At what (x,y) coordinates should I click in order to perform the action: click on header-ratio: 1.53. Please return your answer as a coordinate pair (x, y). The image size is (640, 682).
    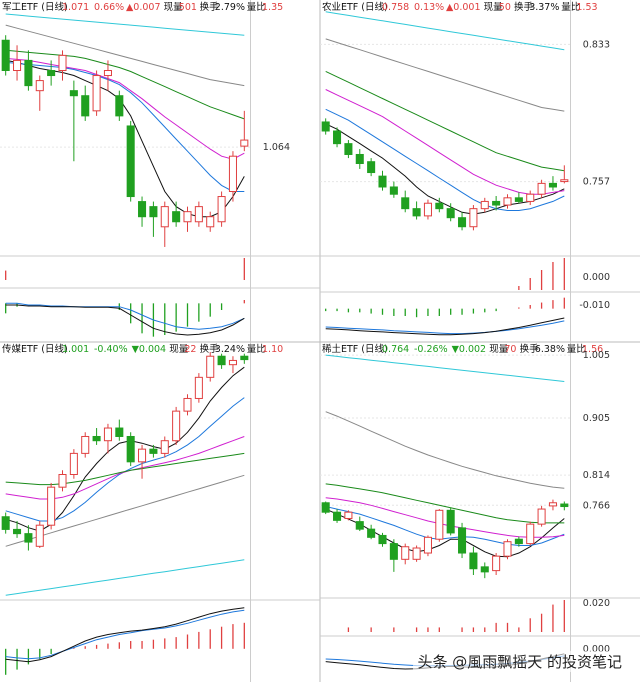
    Looking at the image, I should click on (586, 7).